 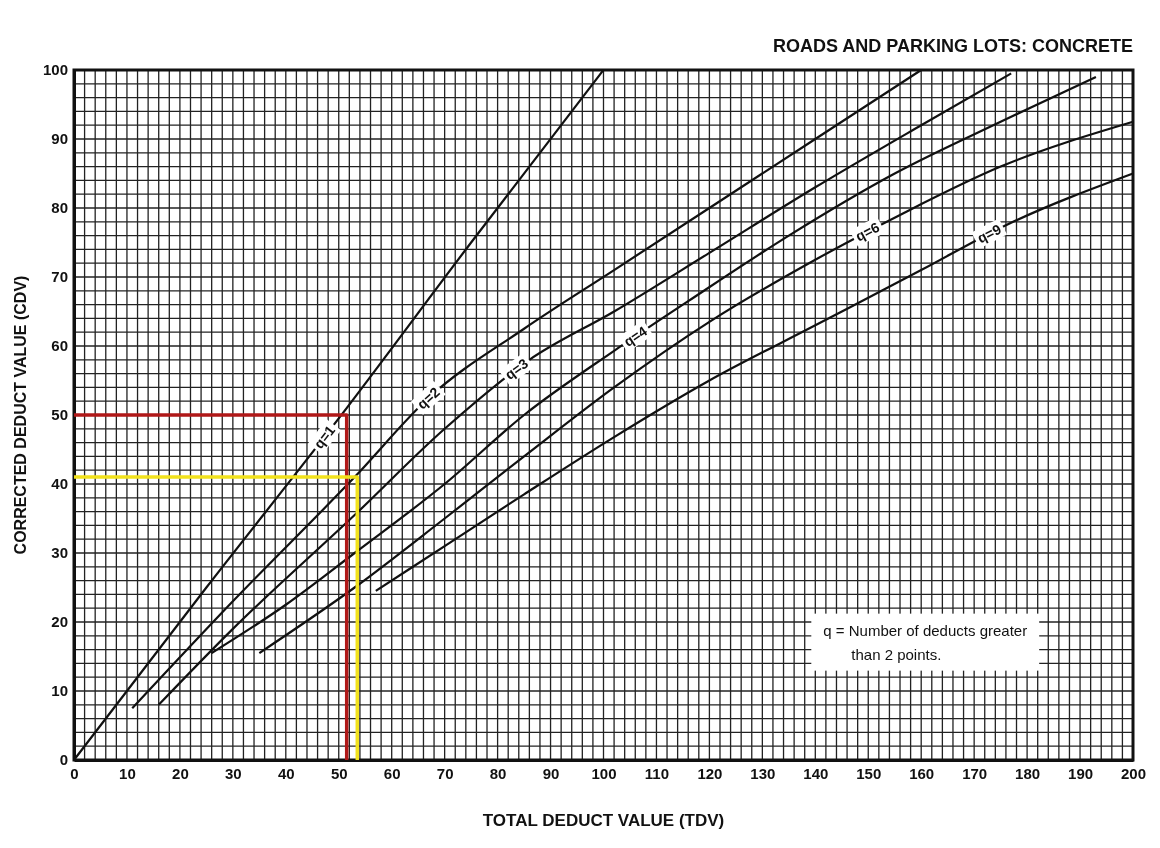 What do you see at coordinates (59, 415) in the screenshot?
I see `y-tick-label: 50` at bounding box center [59, 415].